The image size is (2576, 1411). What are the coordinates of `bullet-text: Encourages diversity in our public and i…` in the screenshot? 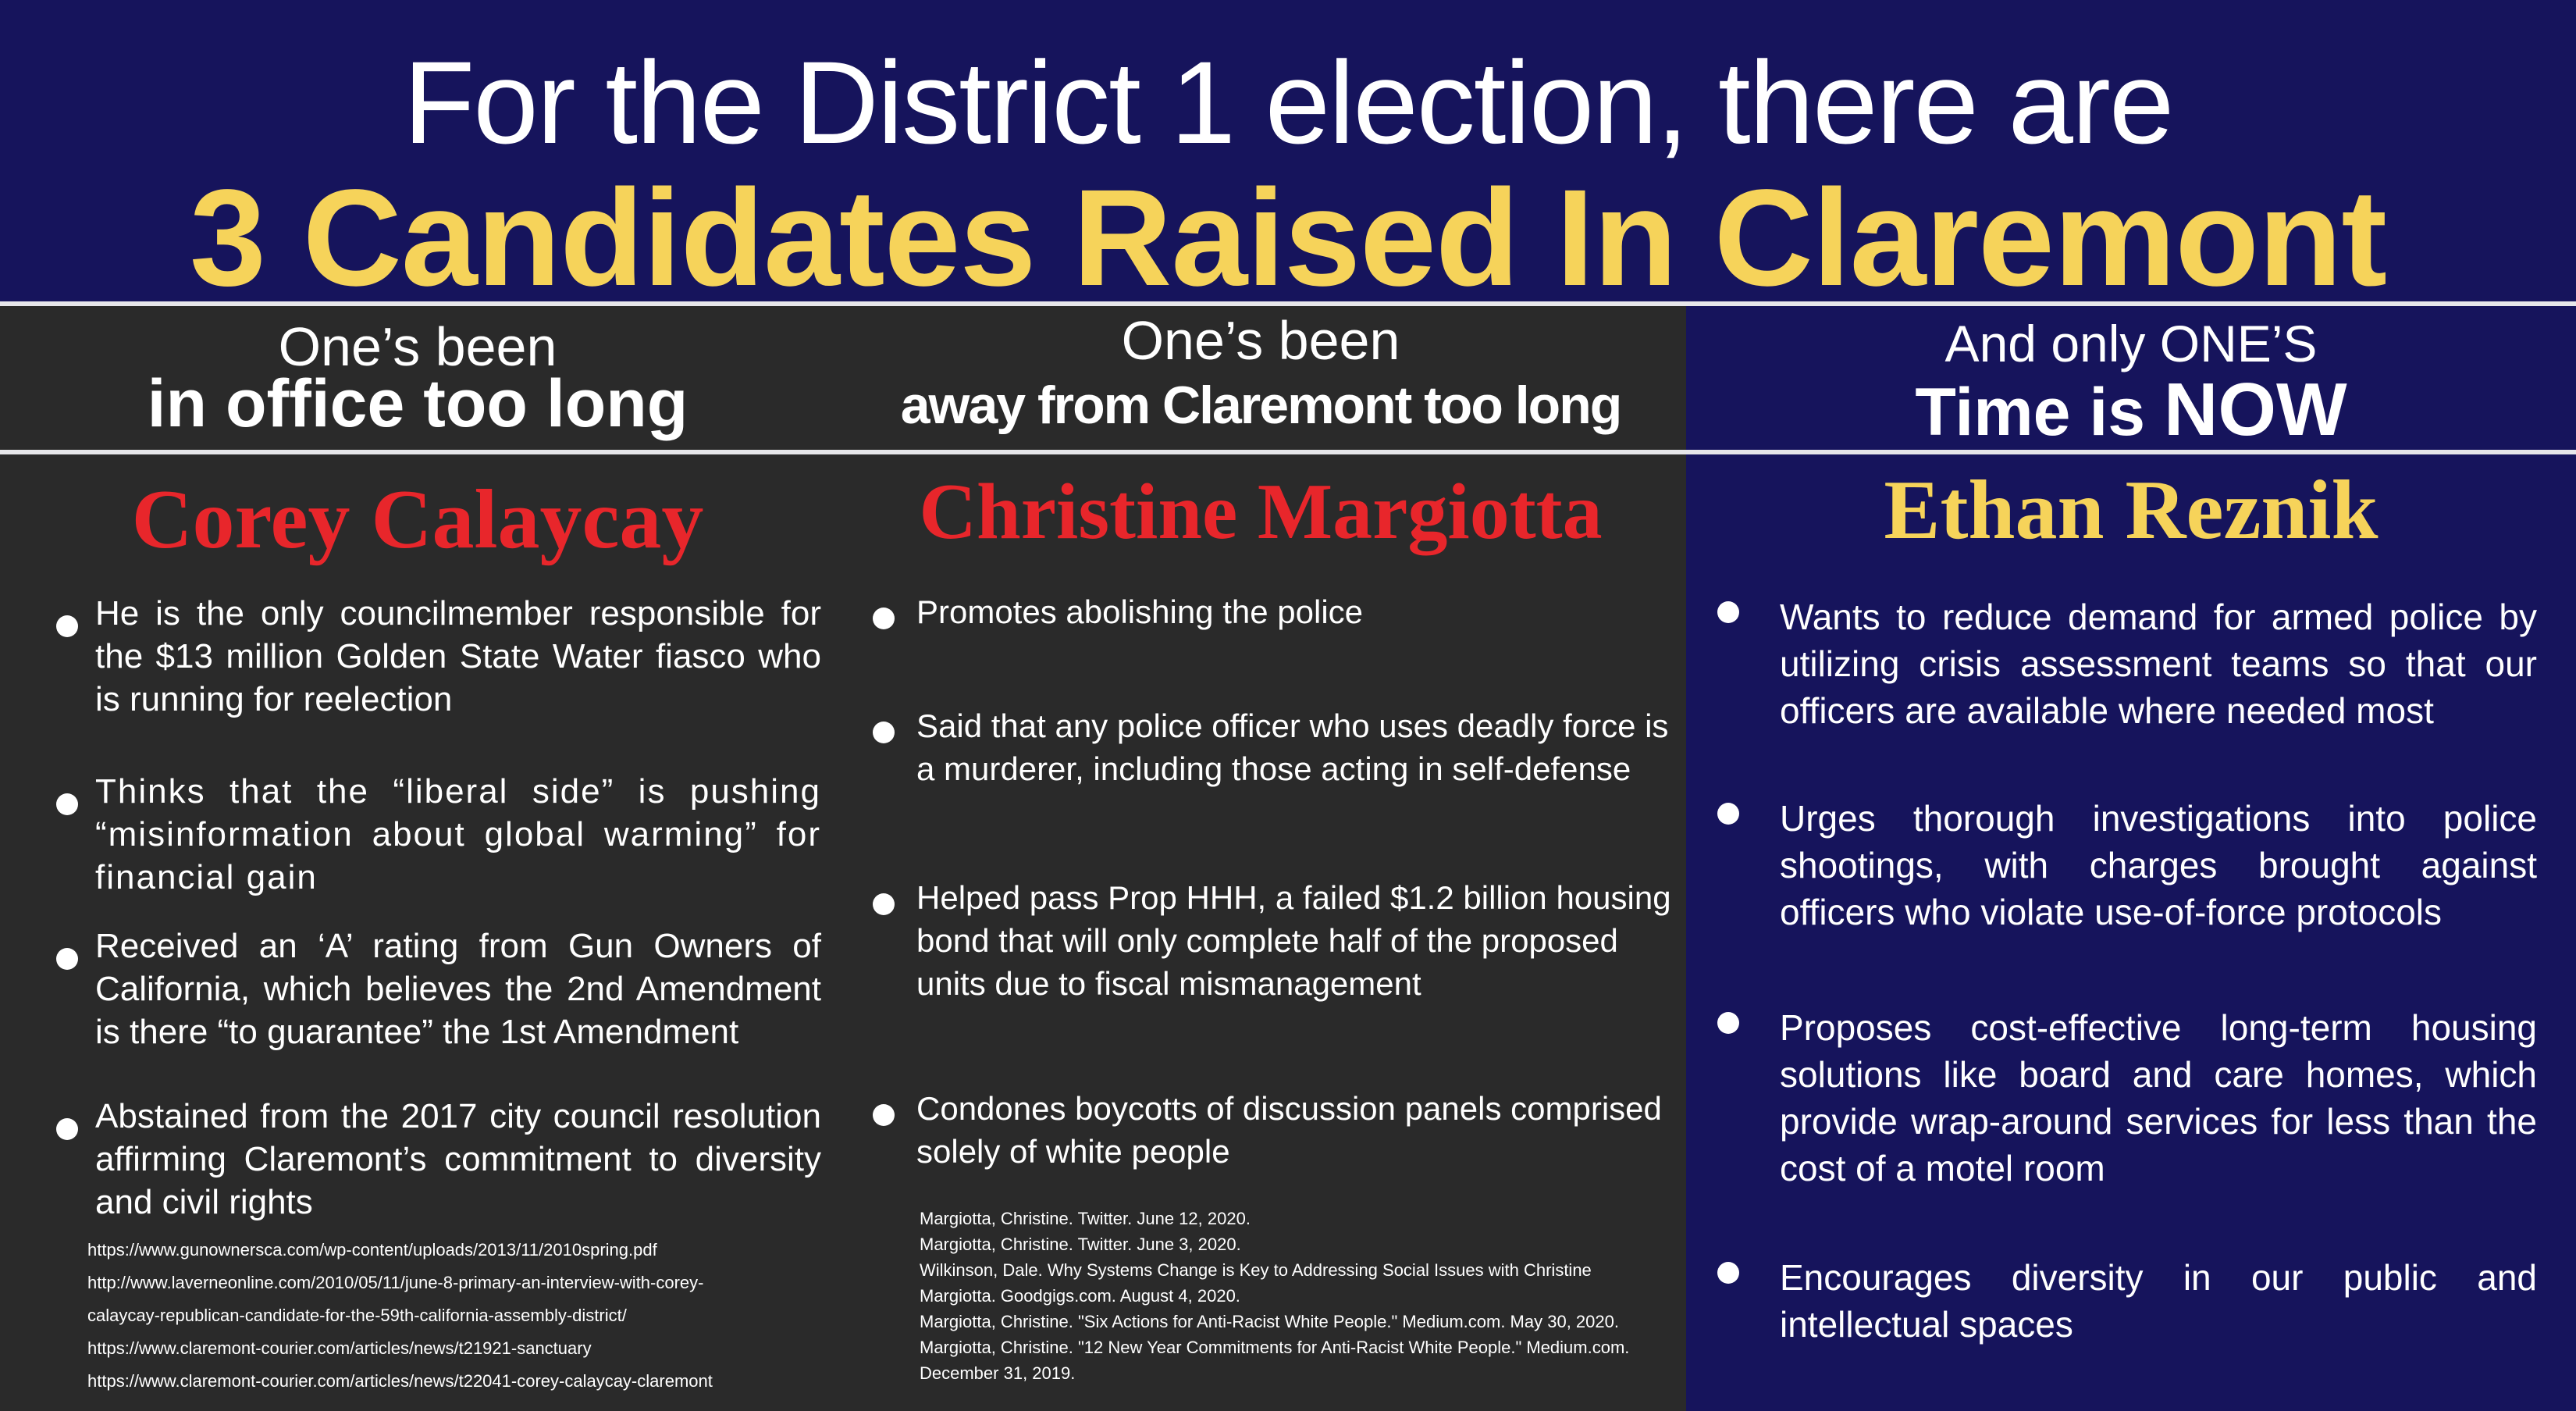 It's located at (2158, 1301).